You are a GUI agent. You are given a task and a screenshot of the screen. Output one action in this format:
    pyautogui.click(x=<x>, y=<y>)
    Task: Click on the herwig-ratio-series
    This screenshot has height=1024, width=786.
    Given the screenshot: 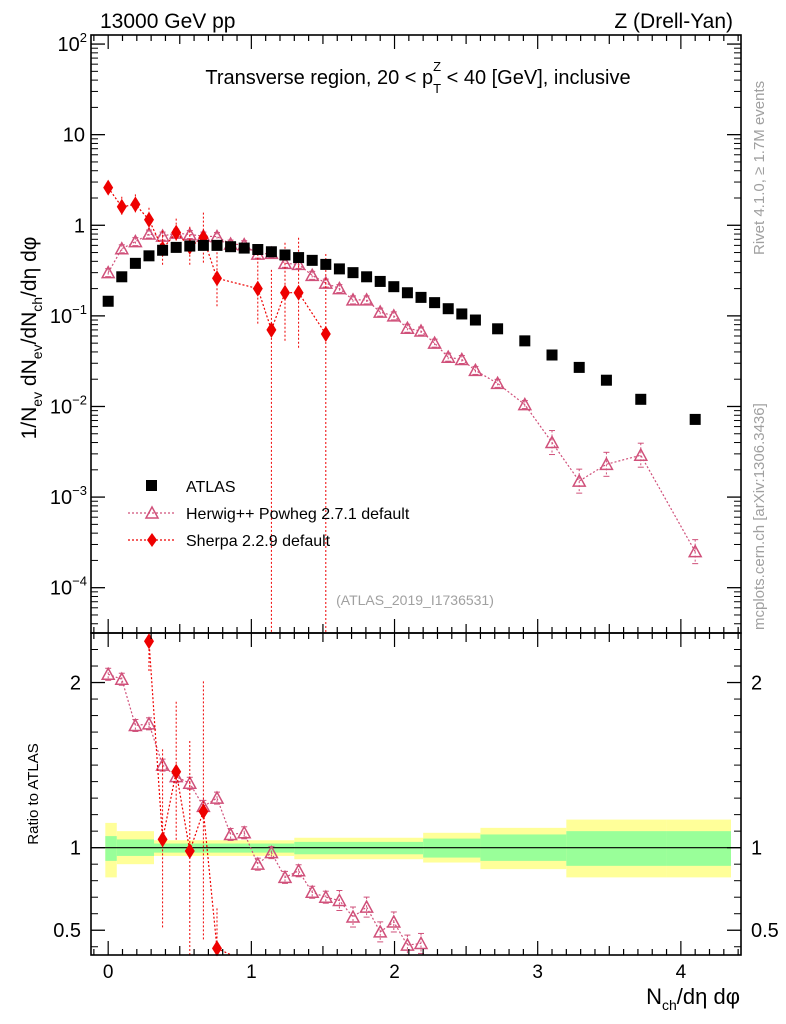 What is the action you would take?
    pyautogui.click(x=264, y=811)
    